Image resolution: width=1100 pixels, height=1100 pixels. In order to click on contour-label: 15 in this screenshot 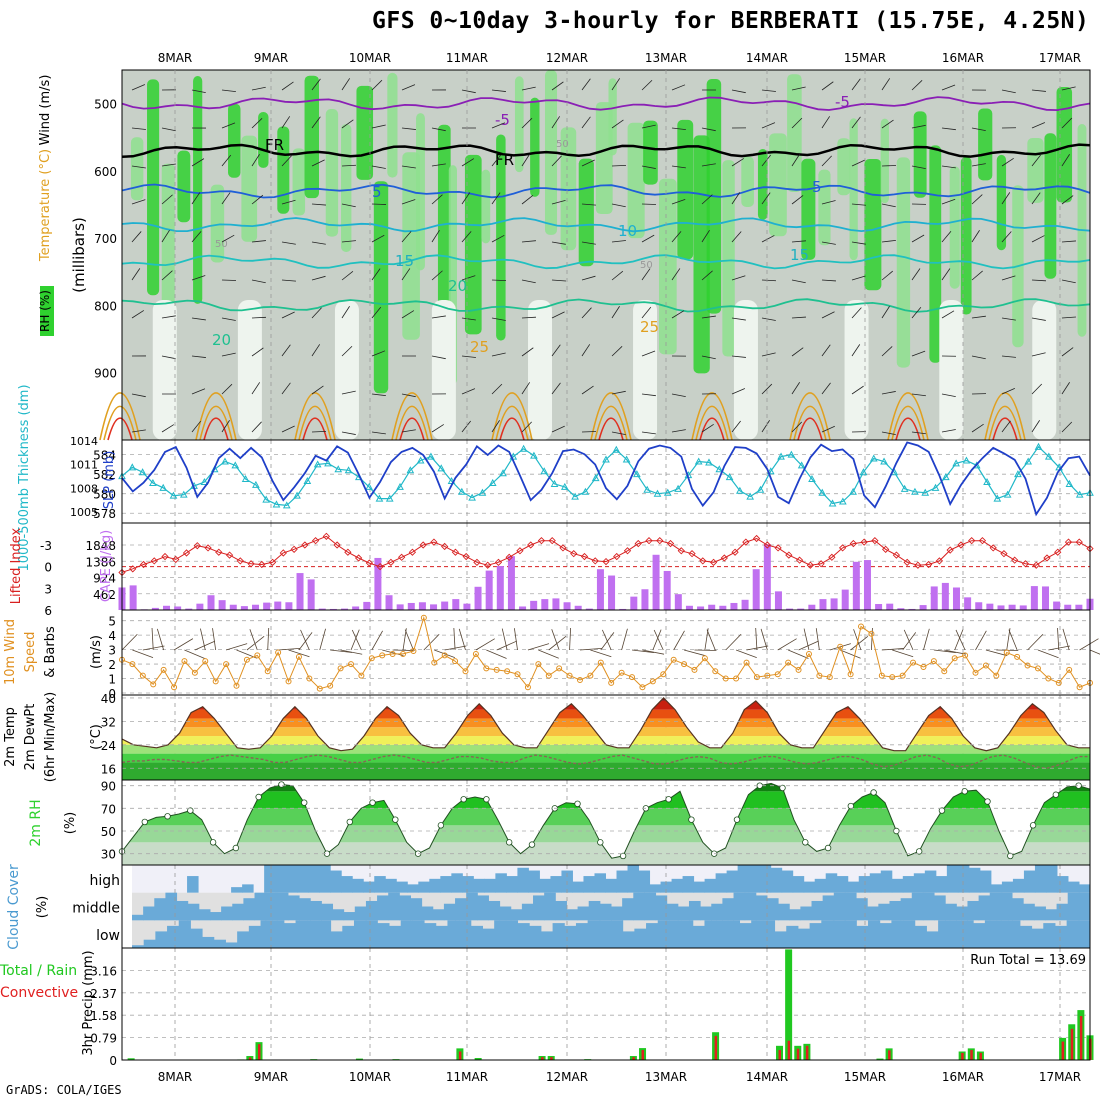, I will do `click(404, 261)`.